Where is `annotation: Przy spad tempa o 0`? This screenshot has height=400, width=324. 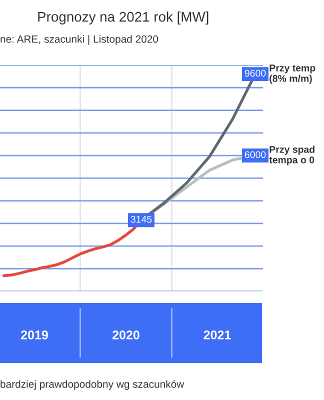 annotation: Przy spad tempa o 0 is located at coordinates (291, 156).